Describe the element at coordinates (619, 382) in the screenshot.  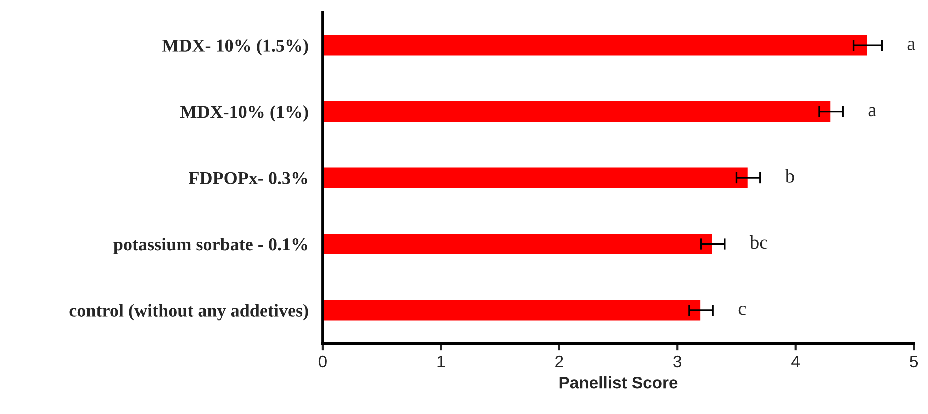
I see `x-axis-title: Panellist Score` at that location.